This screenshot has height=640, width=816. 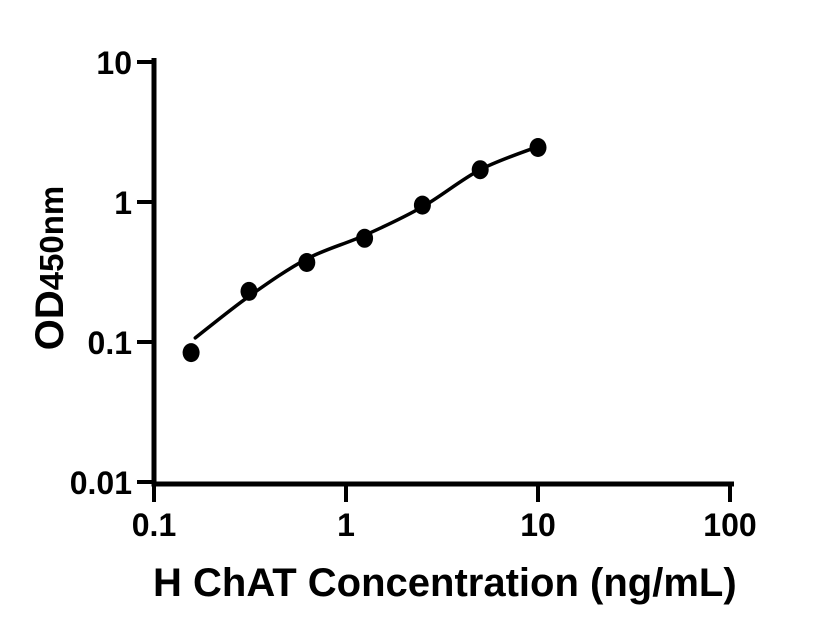 I want to click on y-axis-title-sub: 450nm, so click(x=51, y=238).